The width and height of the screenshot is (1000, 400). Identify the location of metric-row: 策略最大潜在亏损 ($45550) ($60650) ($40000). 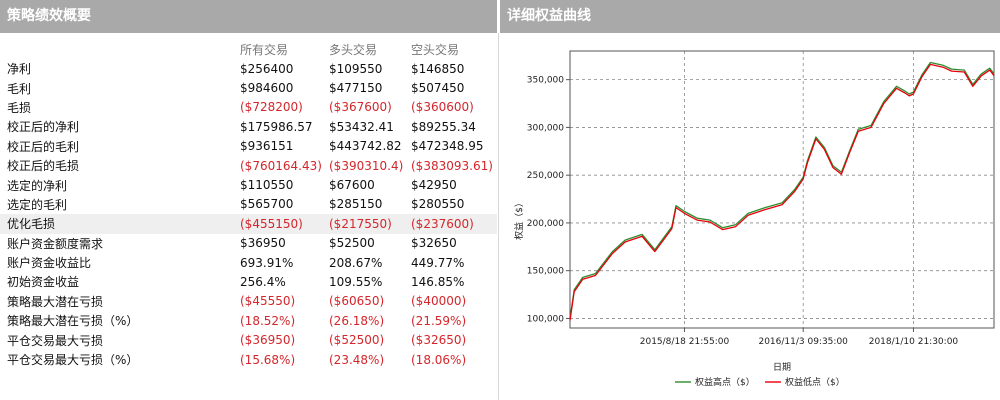
(248, 301).